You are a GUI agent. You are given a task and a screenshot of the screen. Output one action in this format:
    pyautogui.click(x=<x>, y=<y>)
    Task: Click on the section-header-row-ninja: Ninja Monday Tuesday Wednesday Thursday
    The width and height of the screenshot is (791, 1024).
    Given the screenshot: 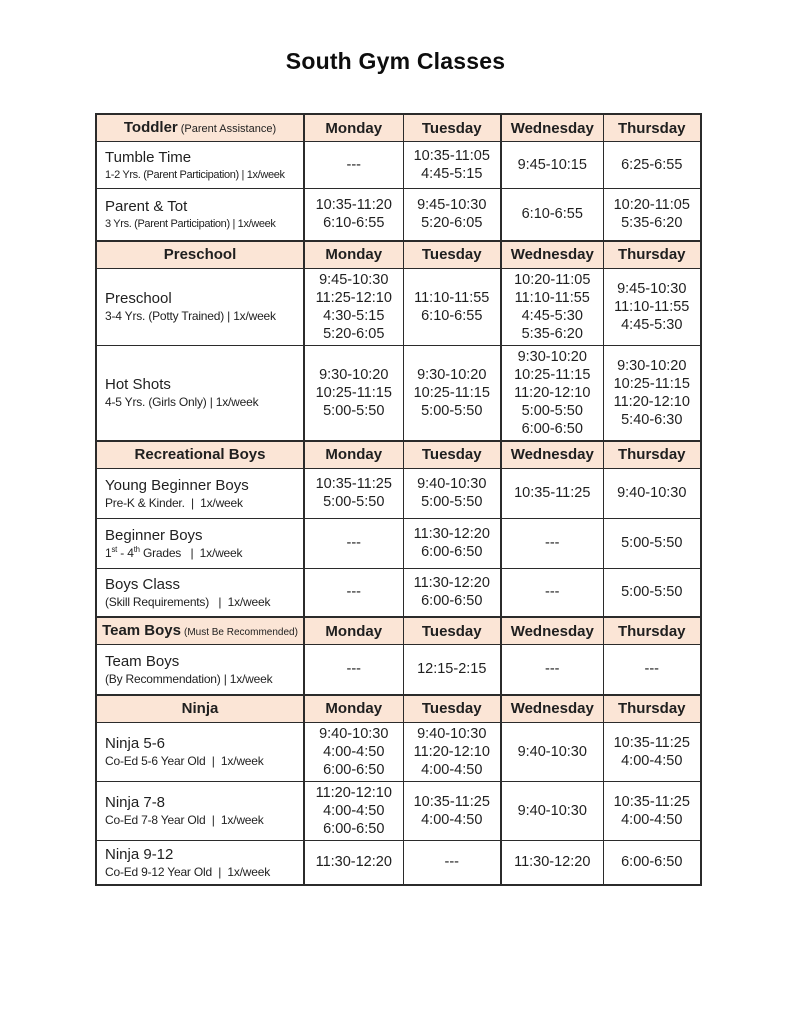 What is the action you would take?
    pyautogui.click(x=398, y=708)
    